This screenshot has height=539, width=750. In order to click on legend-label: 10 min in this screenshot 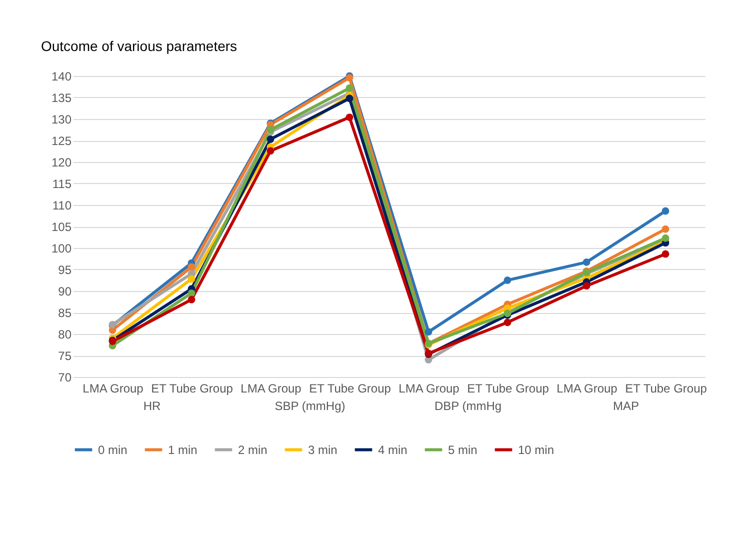, I will do `click(536, 449)`.